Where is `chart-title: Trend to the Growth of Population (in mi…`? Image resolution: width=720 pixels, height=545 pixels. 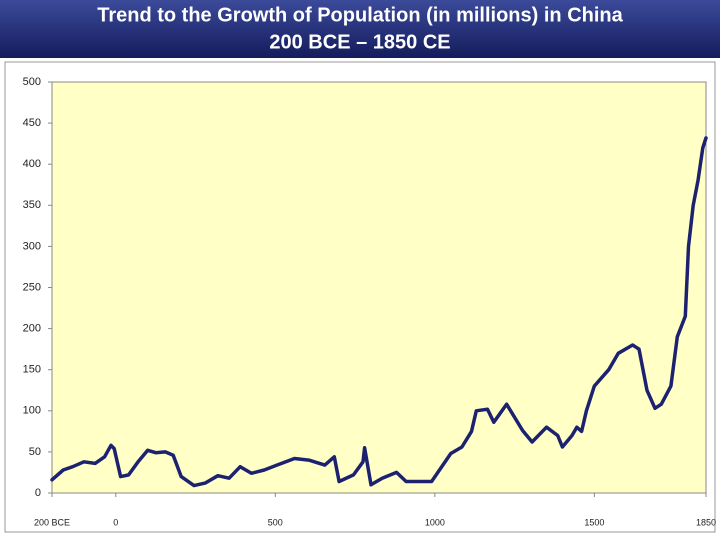
chart-title: Trend to the Growth of Population (in mi… is located at coordinates (360, 15).